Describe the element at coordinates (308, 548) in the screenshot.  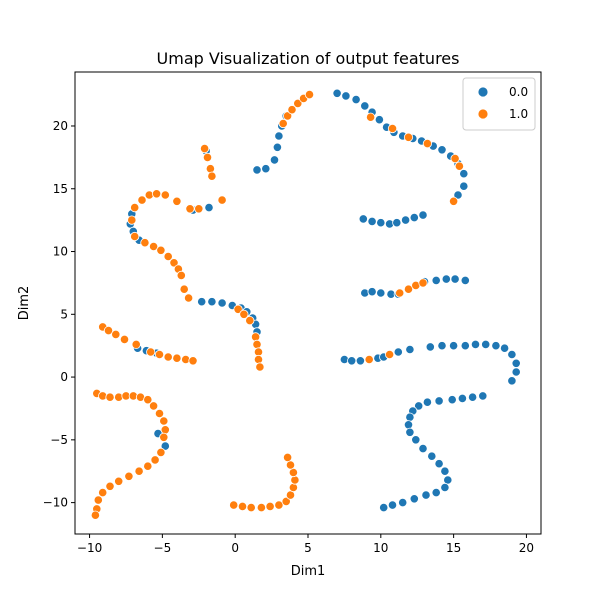
I see `x-tick-label: 5` at that location.